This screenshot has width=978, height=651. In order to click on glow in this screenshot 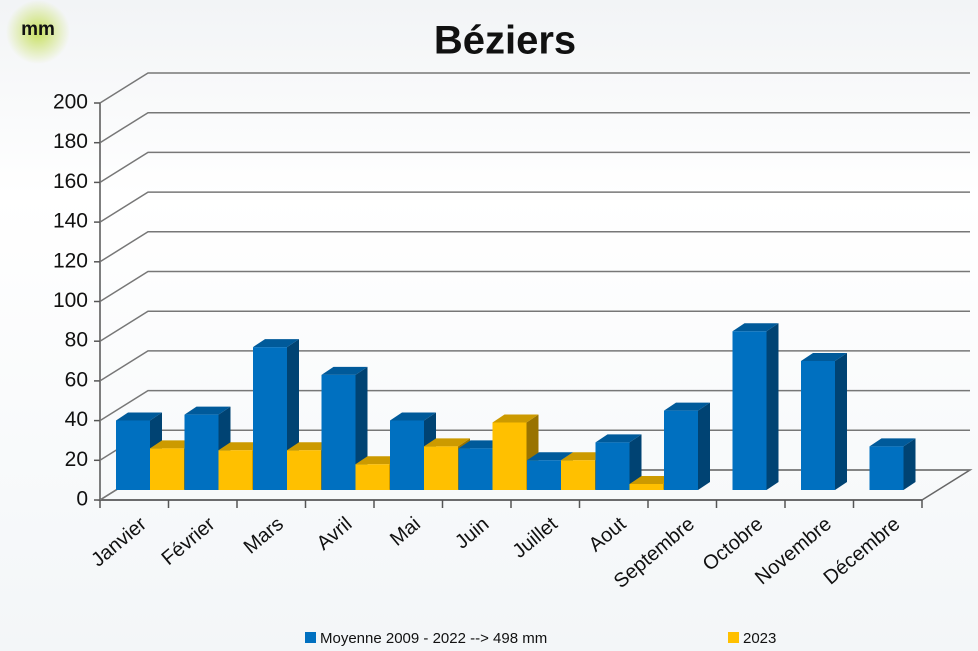, I will do `click(38, 32)`.